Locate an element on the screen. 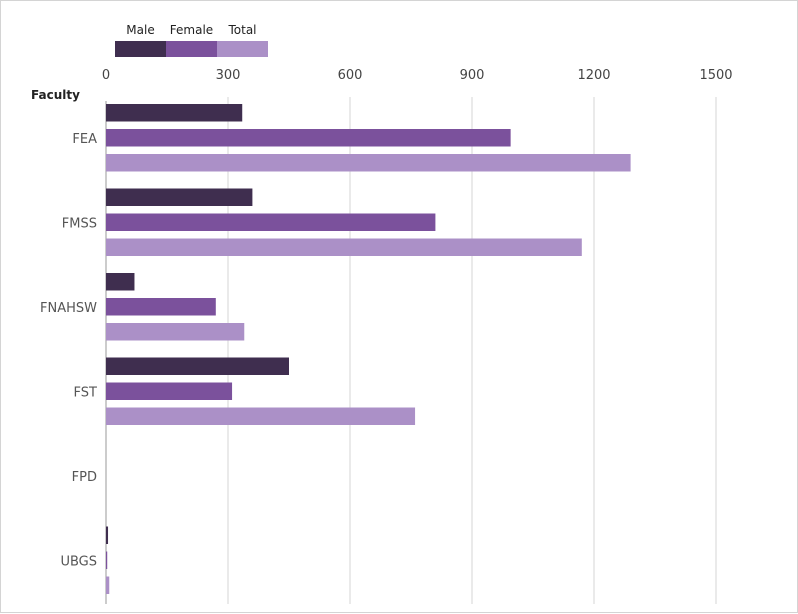 This screenshot has height=614, width=798. category-label: FEA is located at coordinates (84, 139).